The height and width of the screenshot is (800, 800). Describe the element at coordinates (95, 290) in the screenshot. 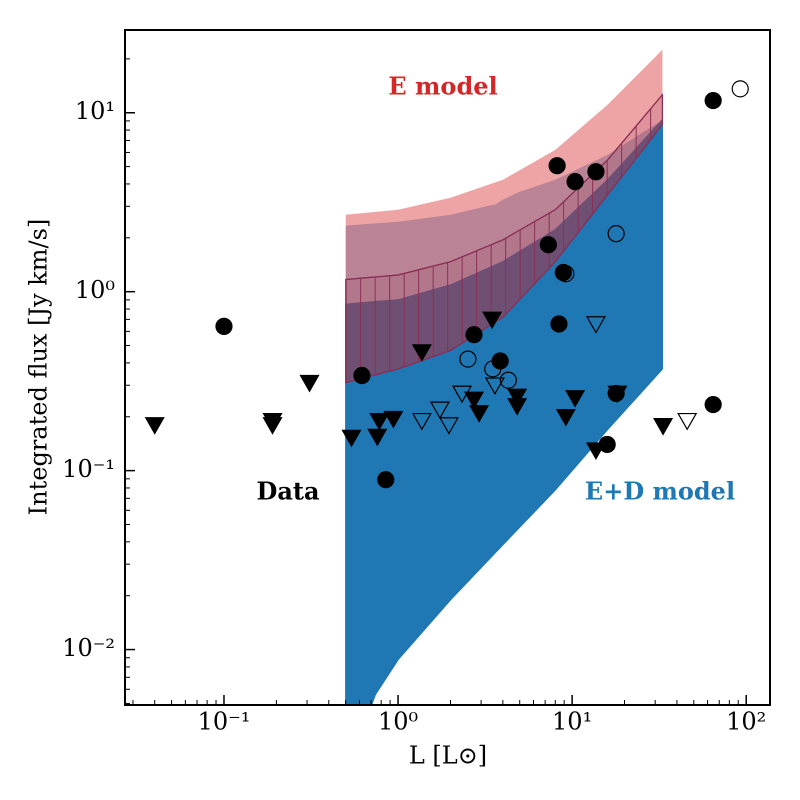

I see `y-tick-label: 10⁰` at that location.